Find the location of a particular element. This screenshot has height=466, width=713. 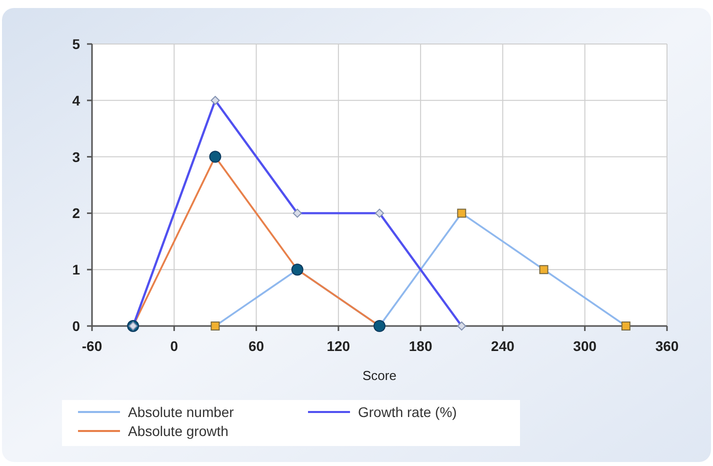

y-tick-label: 4 is located at coordinates (76, 100).